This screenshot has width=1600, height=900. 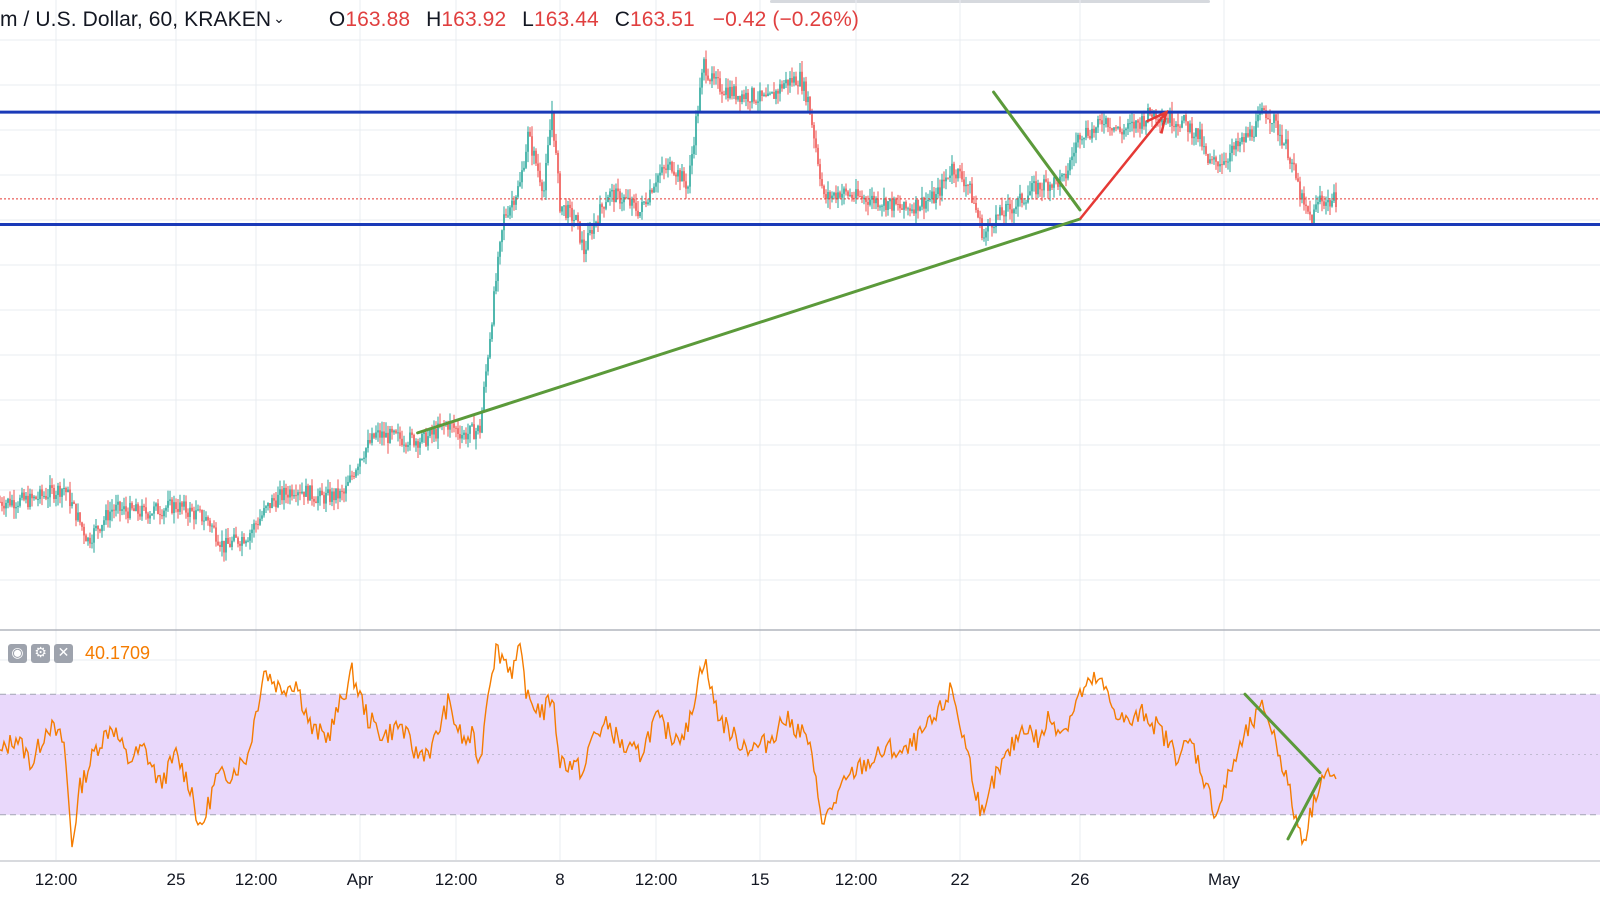 What do you see at coordinates (800, 168) in the screenshot?
I see `horizontal-levels` at bounding box center [800, 168].